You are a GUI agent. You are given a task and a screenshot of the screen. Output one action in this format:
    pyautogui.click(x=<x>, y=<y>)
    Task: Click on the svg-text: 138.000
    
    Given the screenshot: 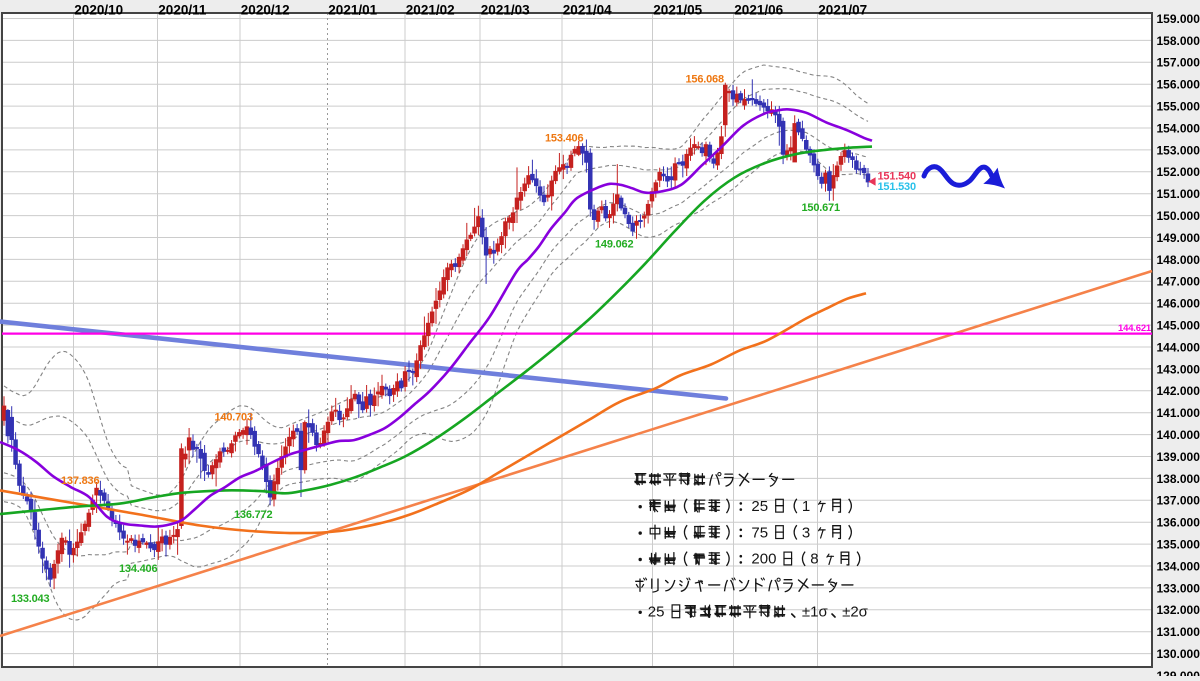 What is the action you would take?
    pyautogui.click(x=1178, y=479)
    